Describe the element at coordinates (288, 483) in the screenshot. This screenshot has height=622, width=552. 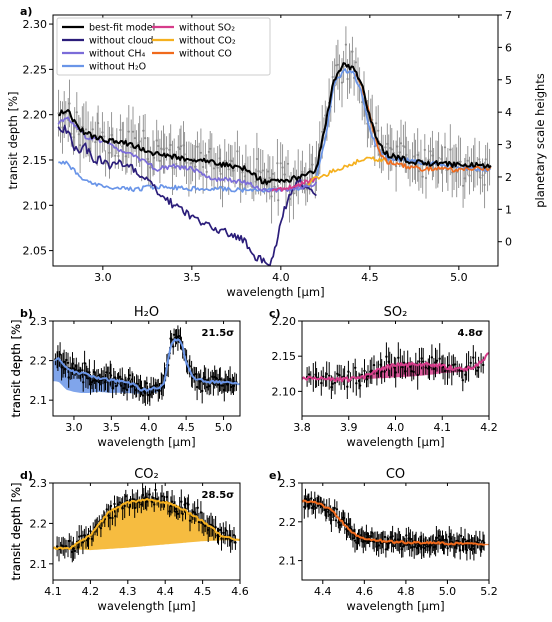
I see `y-tick-label: 2.3` at that location.